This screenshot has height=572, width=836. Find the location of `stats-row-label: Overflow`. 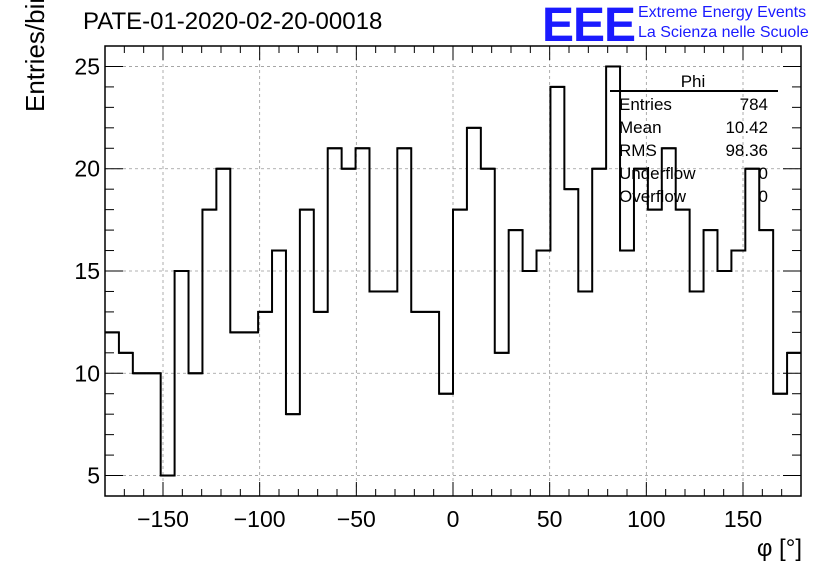

stats-row-label: Overflow is located at coordinates (653, 196).